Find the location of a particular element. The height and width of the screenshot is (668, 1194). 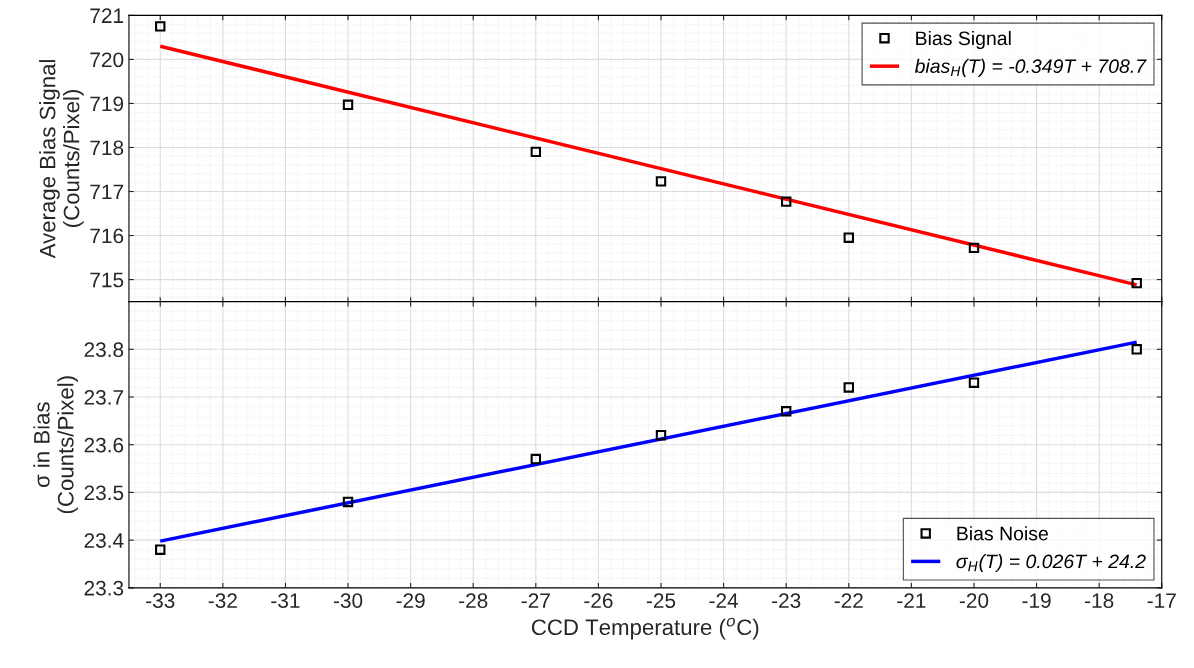

x-tick-label: -24 is located at coordinates (724, 600).